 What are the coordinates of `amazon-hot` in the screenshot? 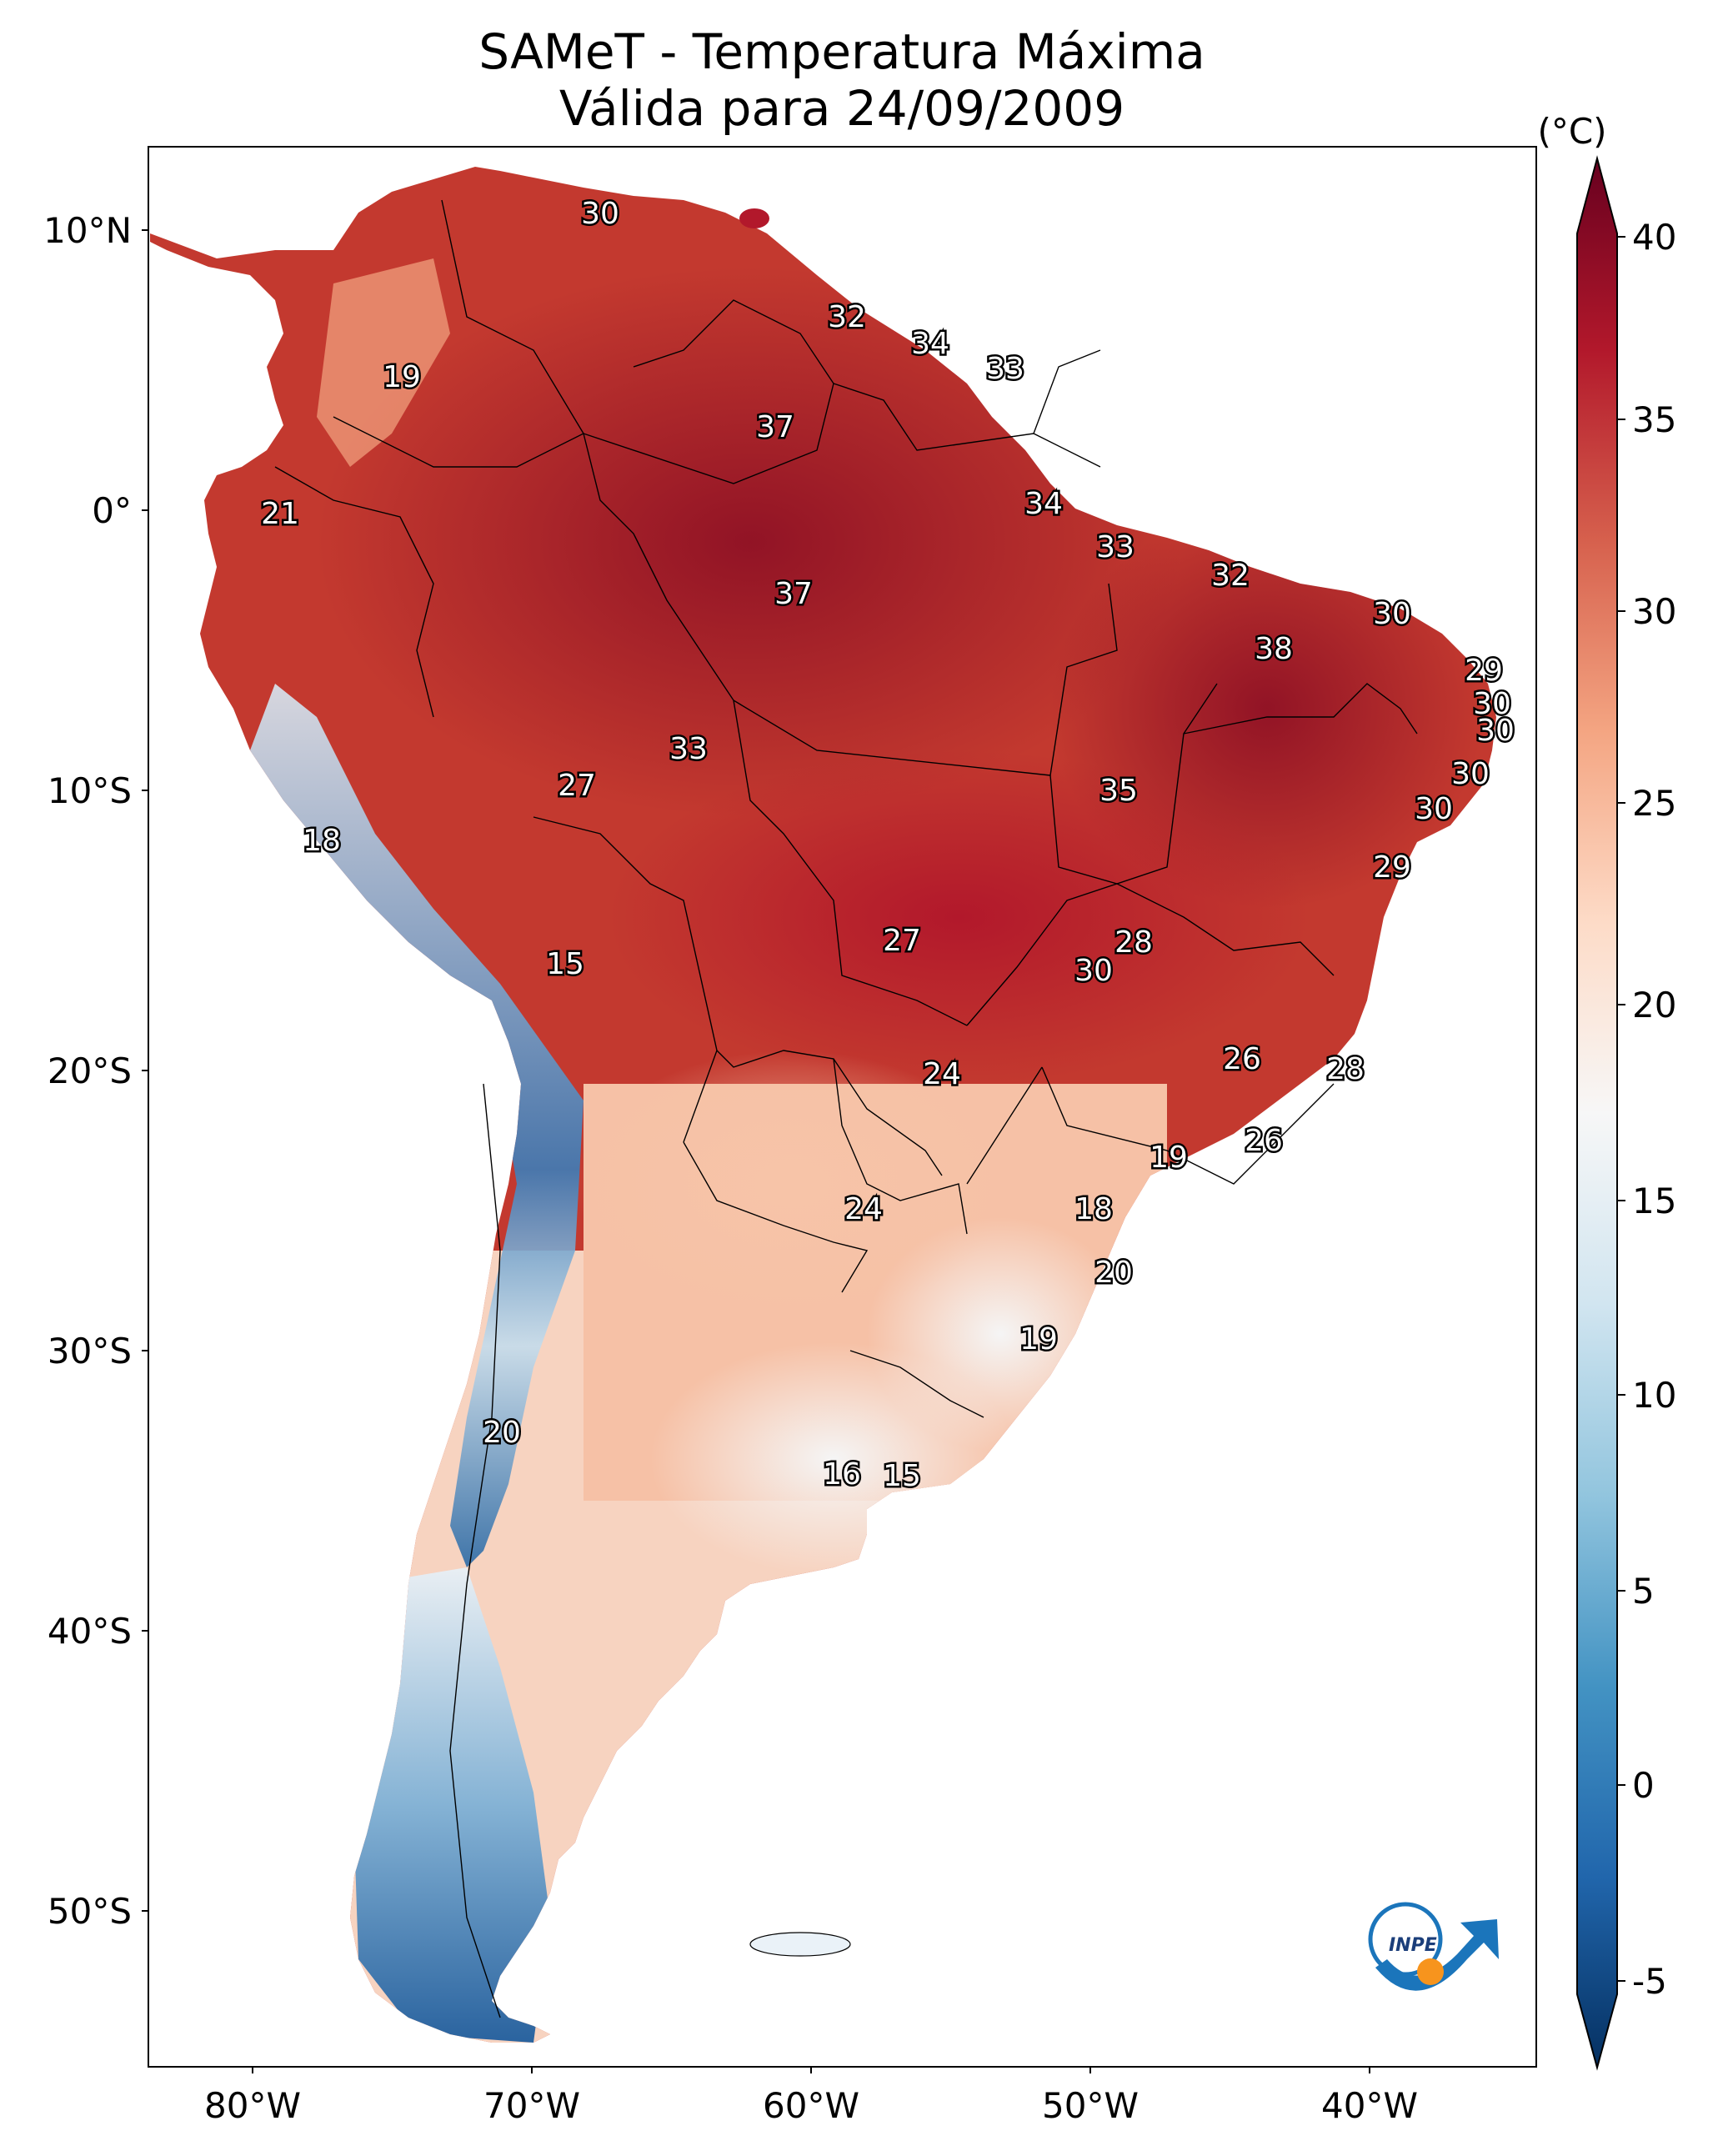 It's located at (750, 542).